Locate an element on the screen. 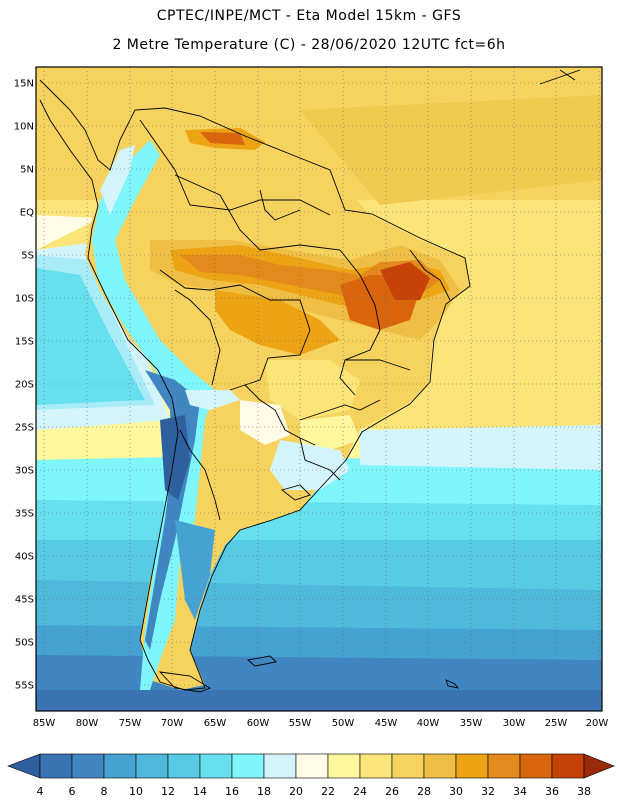 Image resolution: width=618 pixels, height=800 pixels. colorbar-label: 26 is located at coordinates (392, 791).